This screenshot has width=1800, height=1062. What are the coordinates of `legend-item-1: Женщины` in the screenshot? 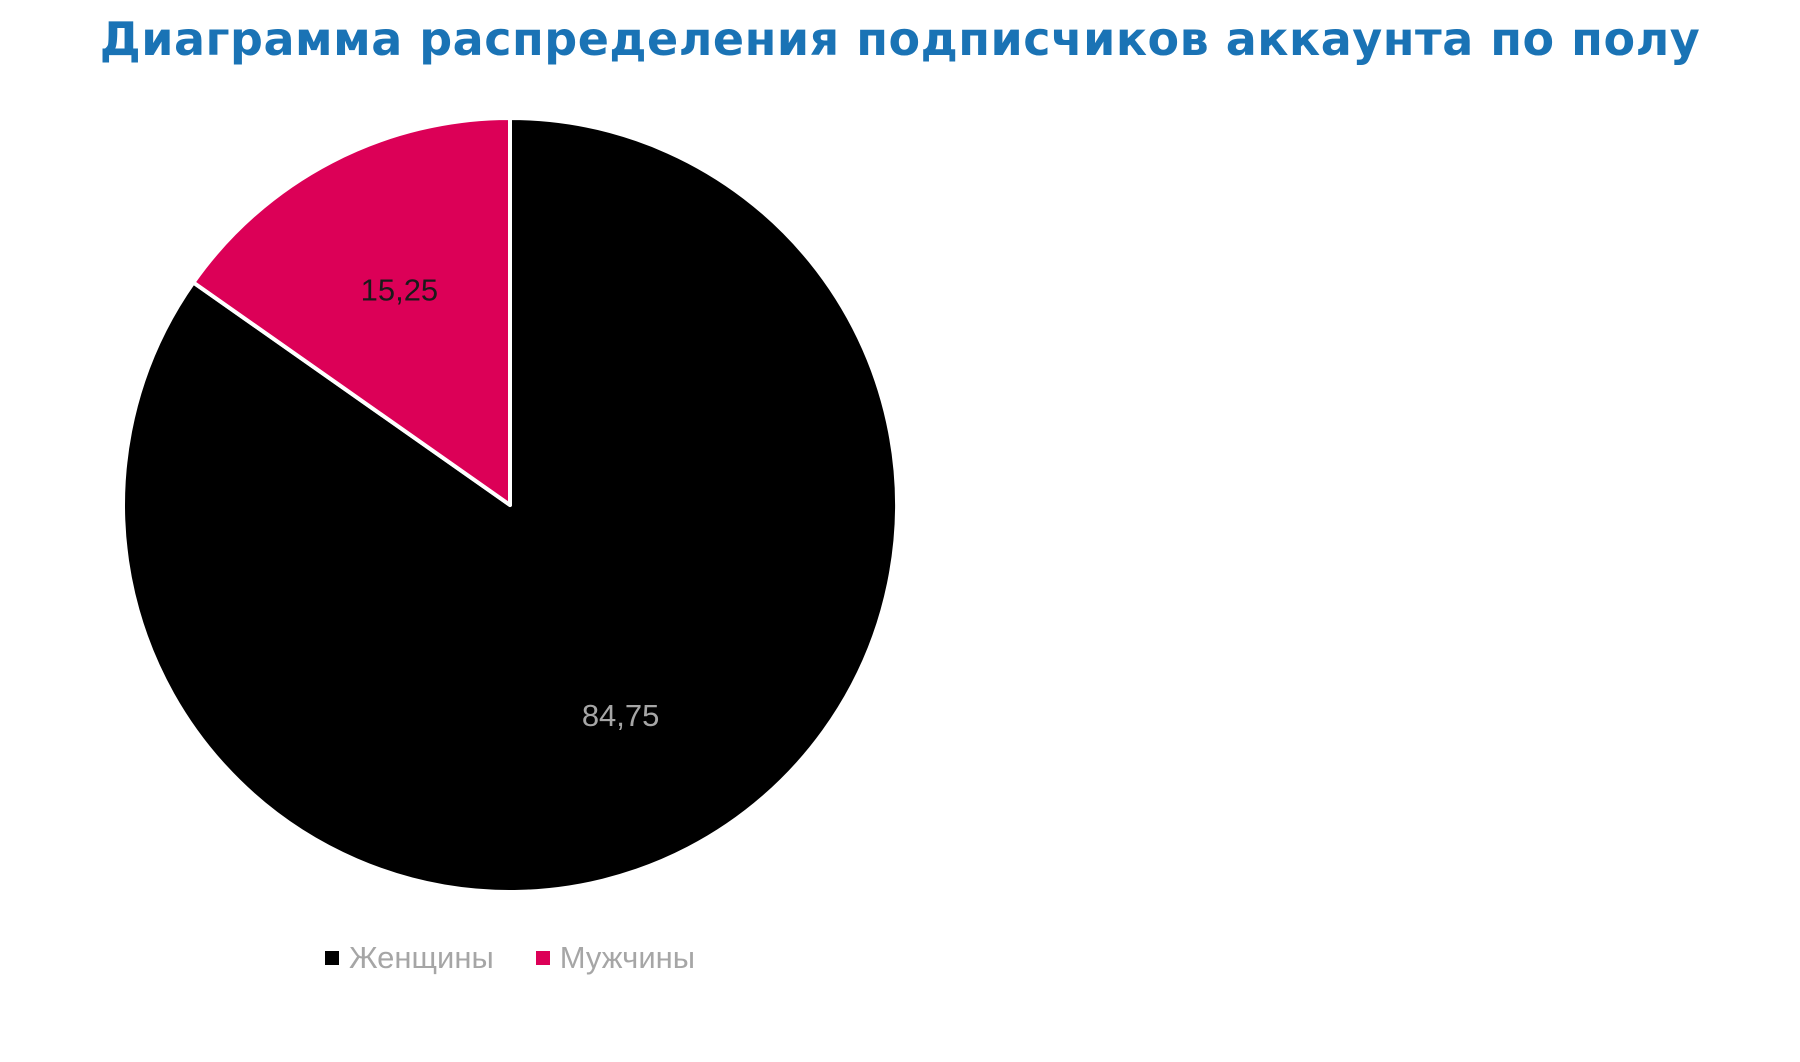 It's located at (409, 958).